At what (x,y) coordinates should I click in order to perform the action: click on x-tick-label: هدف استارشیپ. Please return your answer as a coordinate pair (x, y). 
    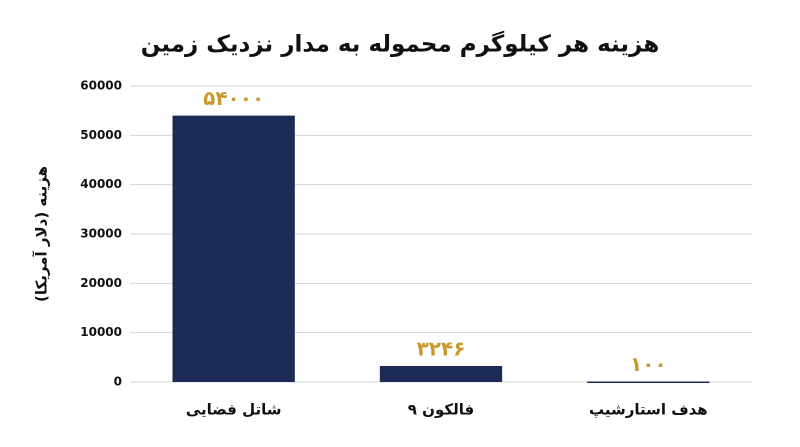
    Looking at the image, I should click on (648, 410).